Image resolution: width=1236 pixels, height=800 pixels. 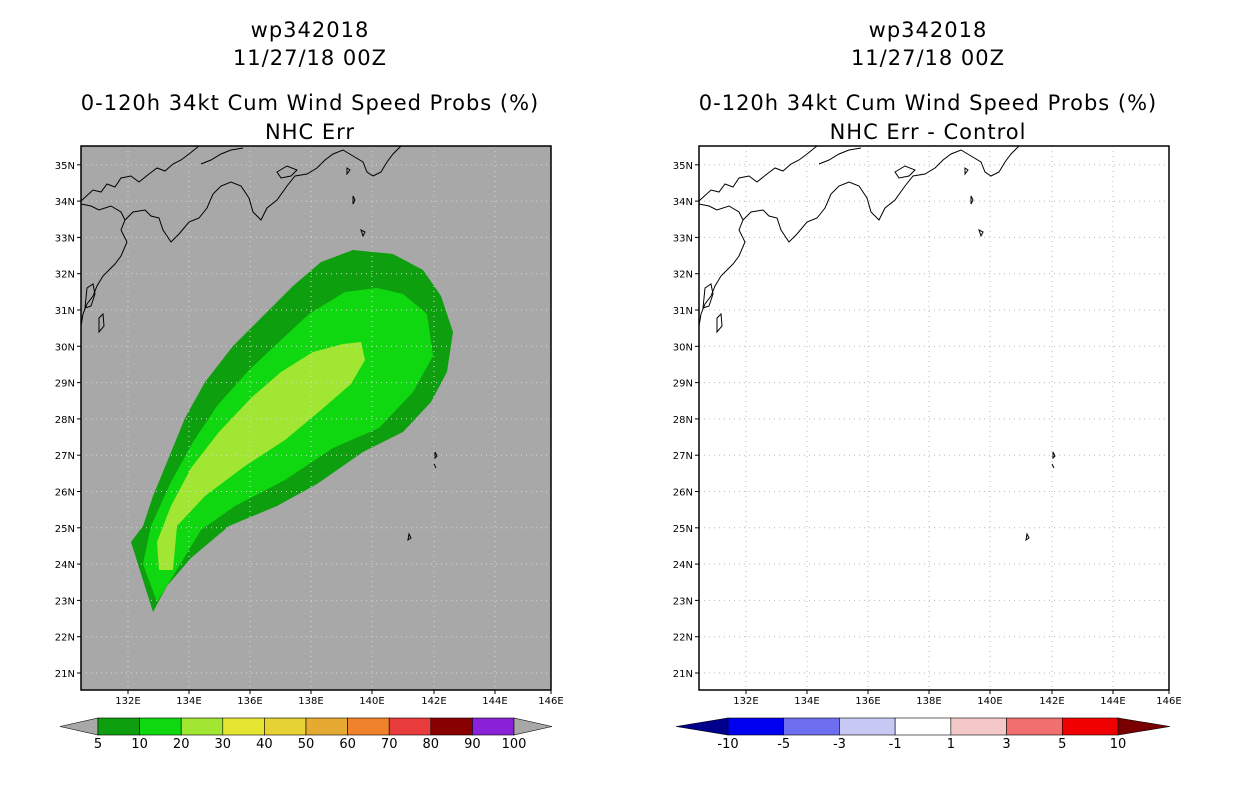 I want to click on colorbar-label: 1, so click(x=951, y=744).